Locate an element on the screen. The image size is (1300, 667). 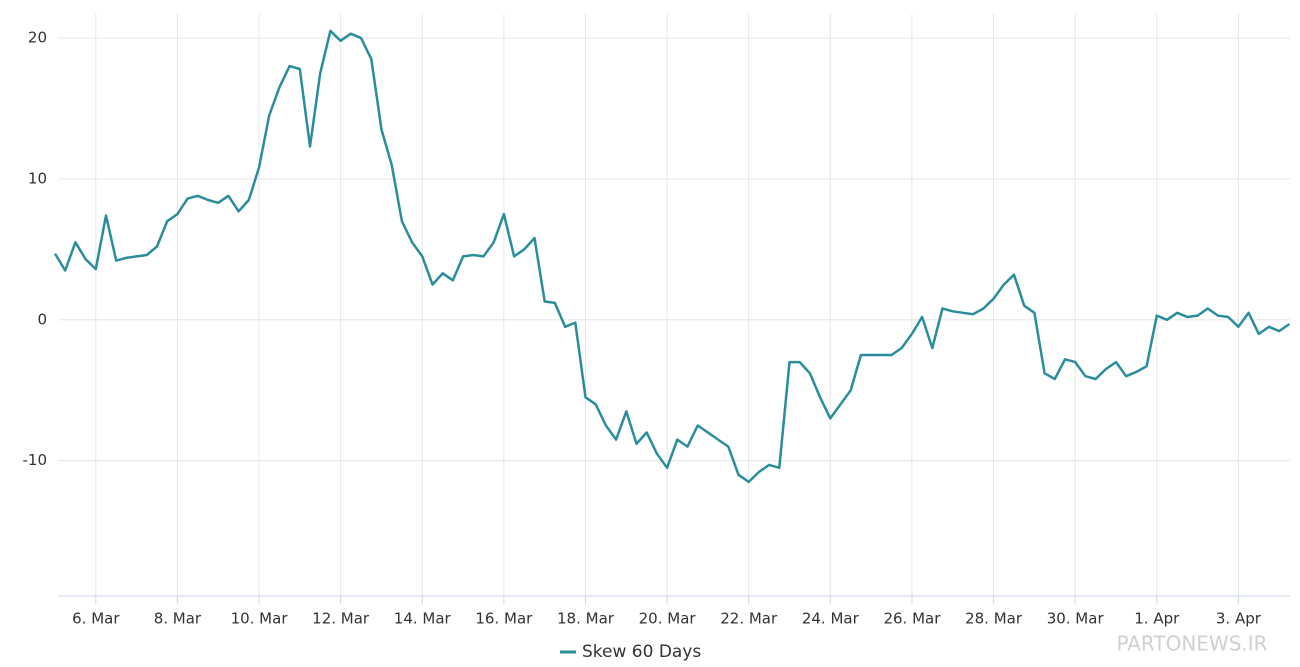
x-tick-label: 8. Mar is located at coordinates (178, 619).